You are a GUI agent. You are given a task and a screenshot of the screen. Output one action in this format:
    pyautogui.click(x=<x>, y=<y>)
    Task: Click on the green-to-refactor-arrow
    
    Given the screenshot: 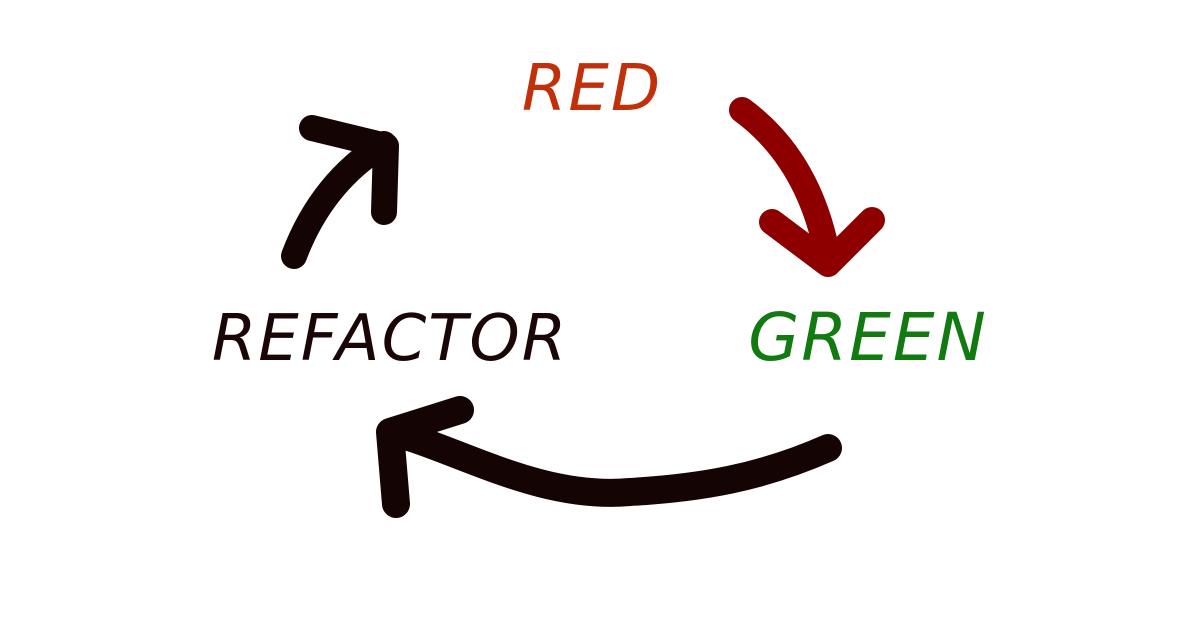 What is the action you would take?
    pyautogui.click(x=609, y=457)
    